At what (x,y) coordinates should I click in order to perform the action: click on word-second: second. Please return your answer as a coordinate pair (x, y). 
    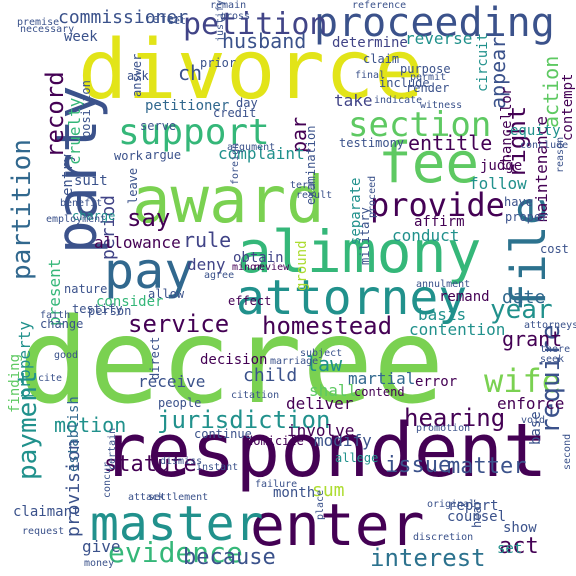
    Looking at the image, I should click on (567, 452).